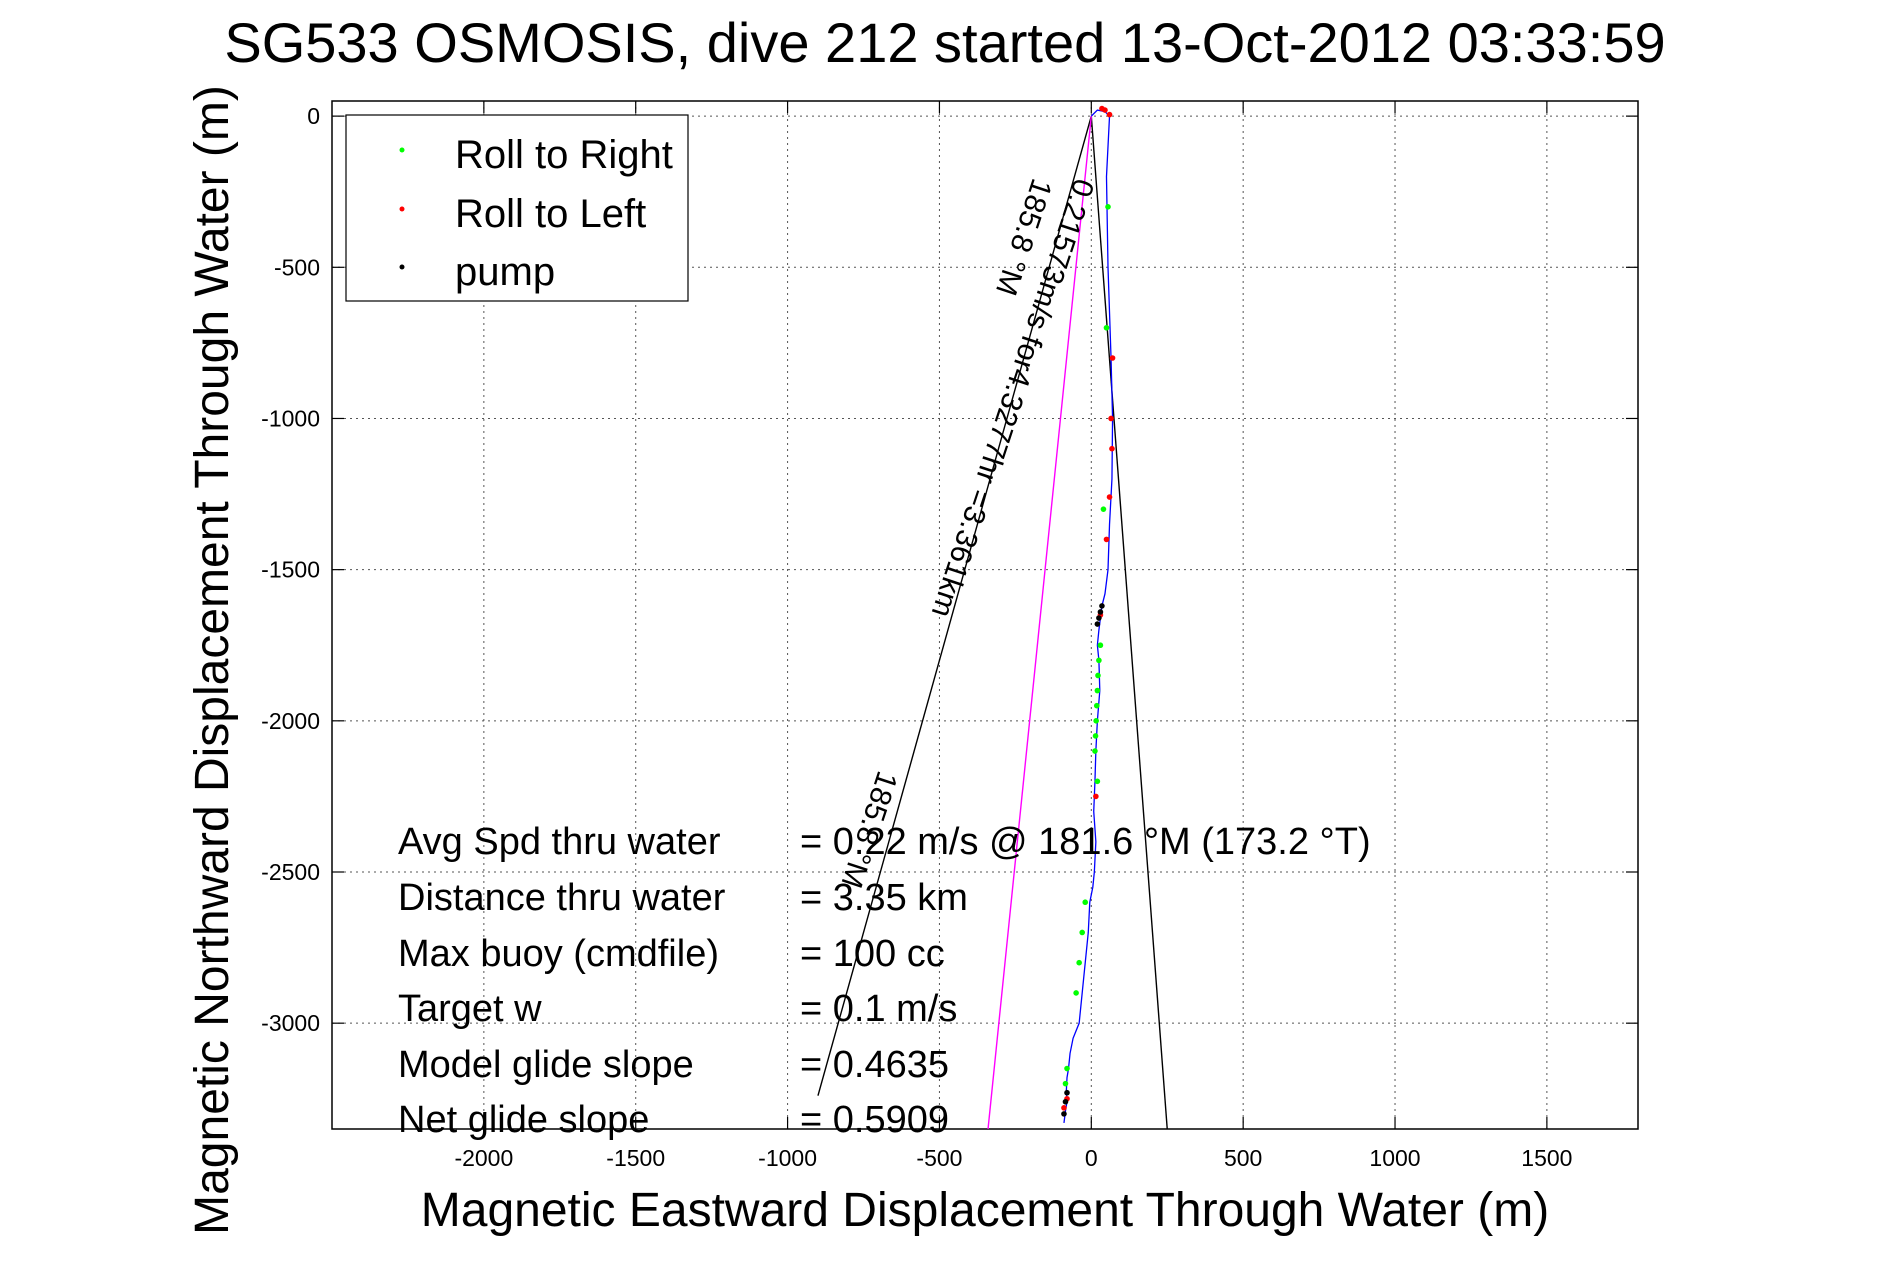 The image size is (1891, 1262). What do you see at coordinates (1394, 1158) in the screenshot?
I see `x-tick-label: 1000` at bounding box center [1394, 1158].